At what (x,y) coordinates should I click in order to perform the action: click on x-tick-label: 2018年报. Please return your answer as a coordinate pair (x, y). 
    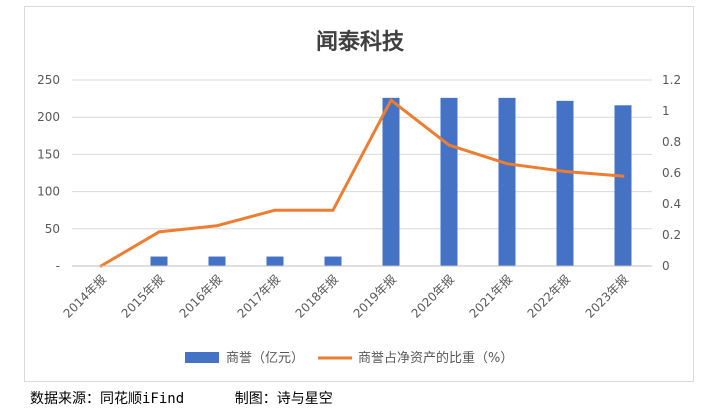
    Looking at the image, I should click on (316, 296).